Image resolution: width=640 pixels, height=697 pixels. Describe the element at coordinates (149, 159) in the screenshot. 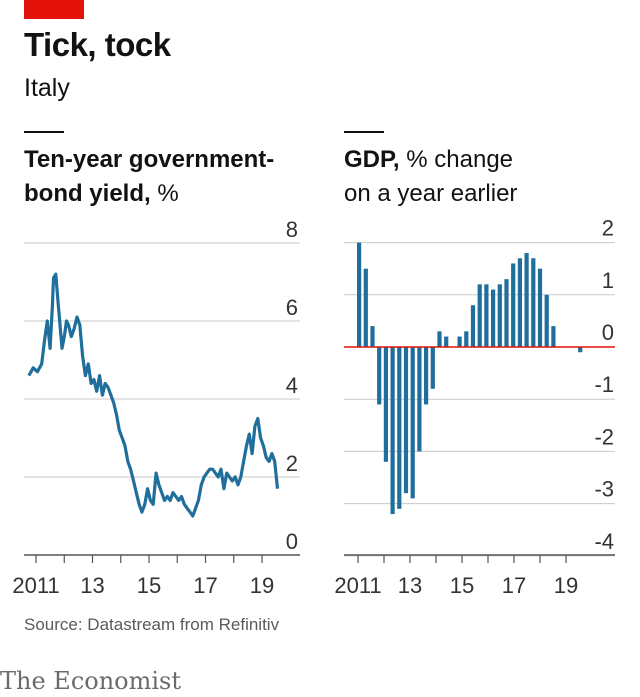

I see `left-panel-title-line1: Ten-year government-` at that location.